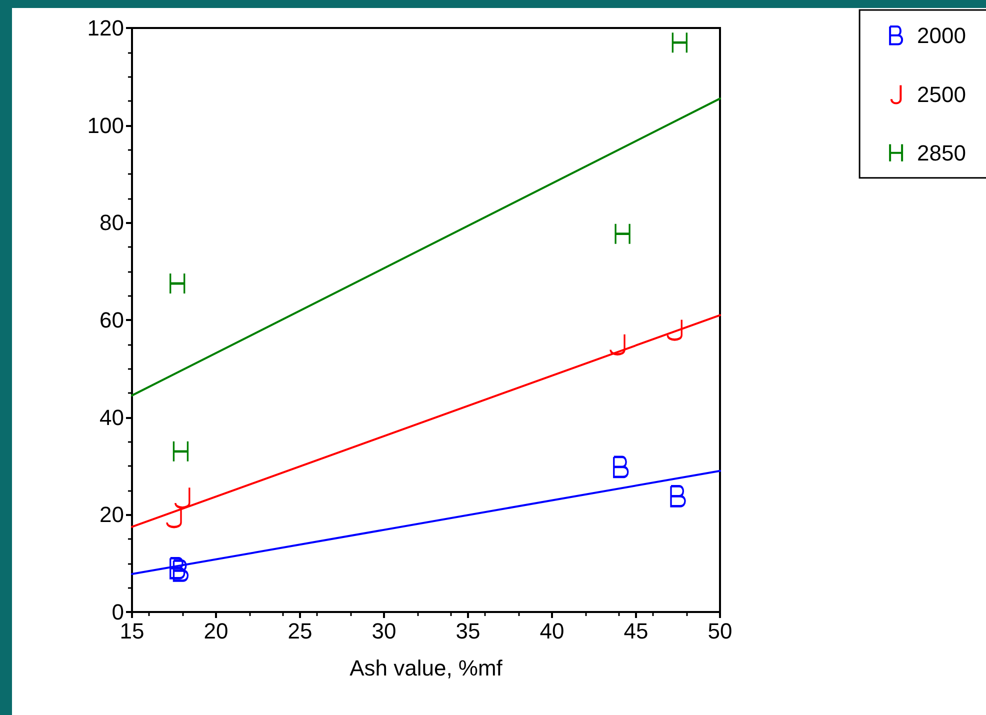 The image size is (986, 715). Describe the element at coordinates (427, 668) in the screenshot. I see `x-axis-title: Ash value, %mf` at that location.